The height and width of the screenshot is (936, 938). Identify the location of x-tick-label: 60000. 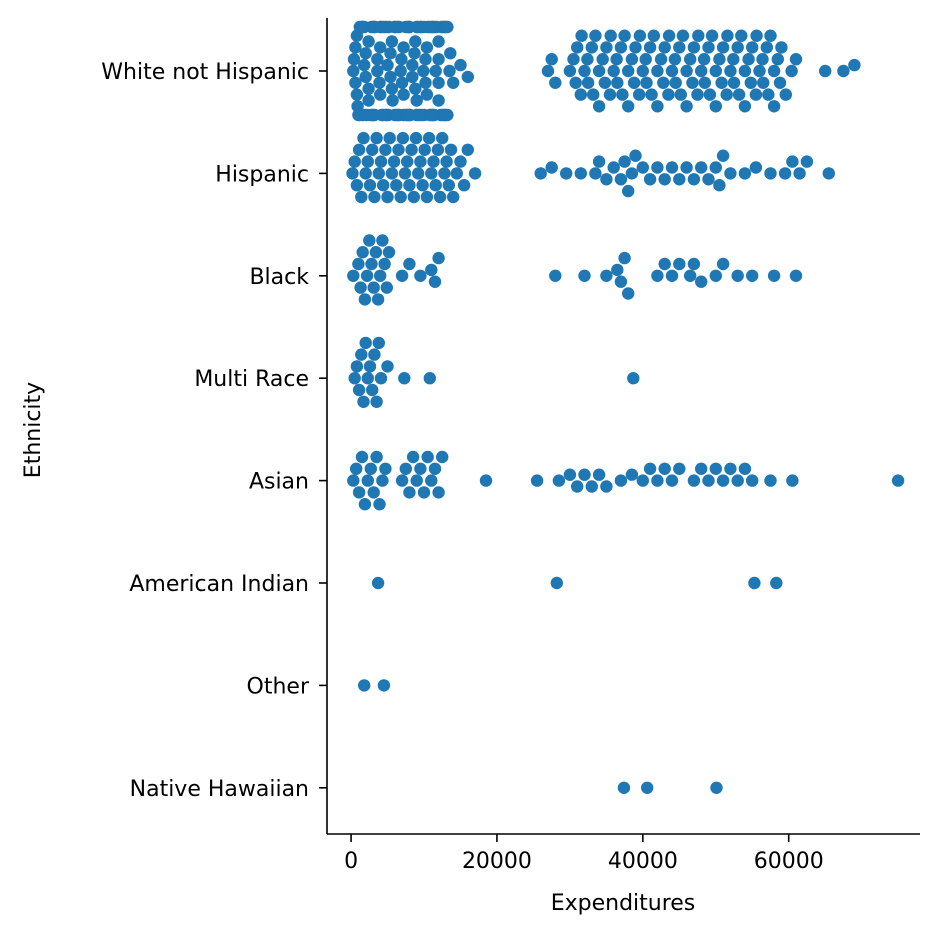
(789, 861).